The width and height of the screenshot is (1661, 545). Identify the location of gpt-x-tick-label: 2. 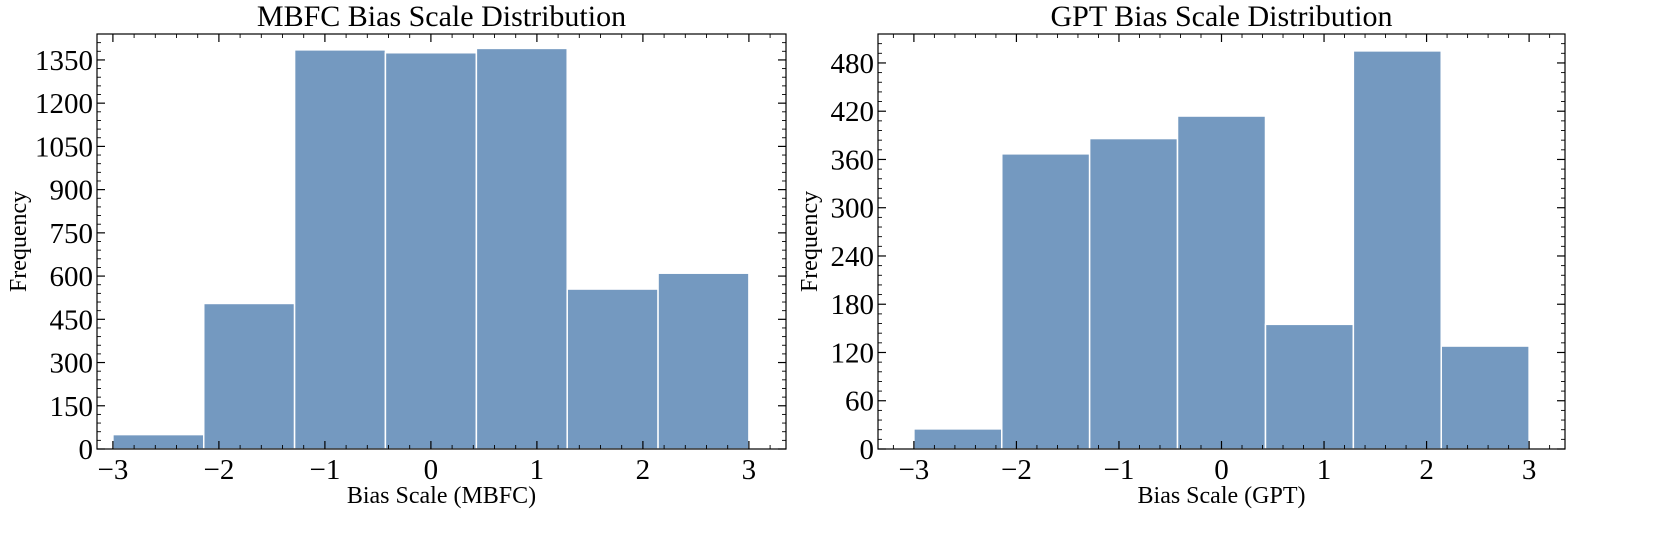
(1426, 470).